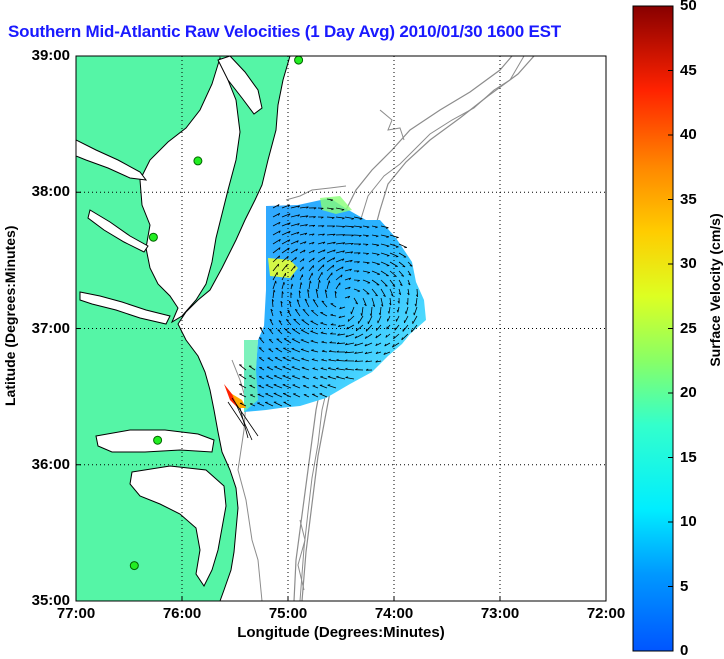 This screenshot has height=659, width=724. I want to click on velocity-vectors, so click(322, 319).